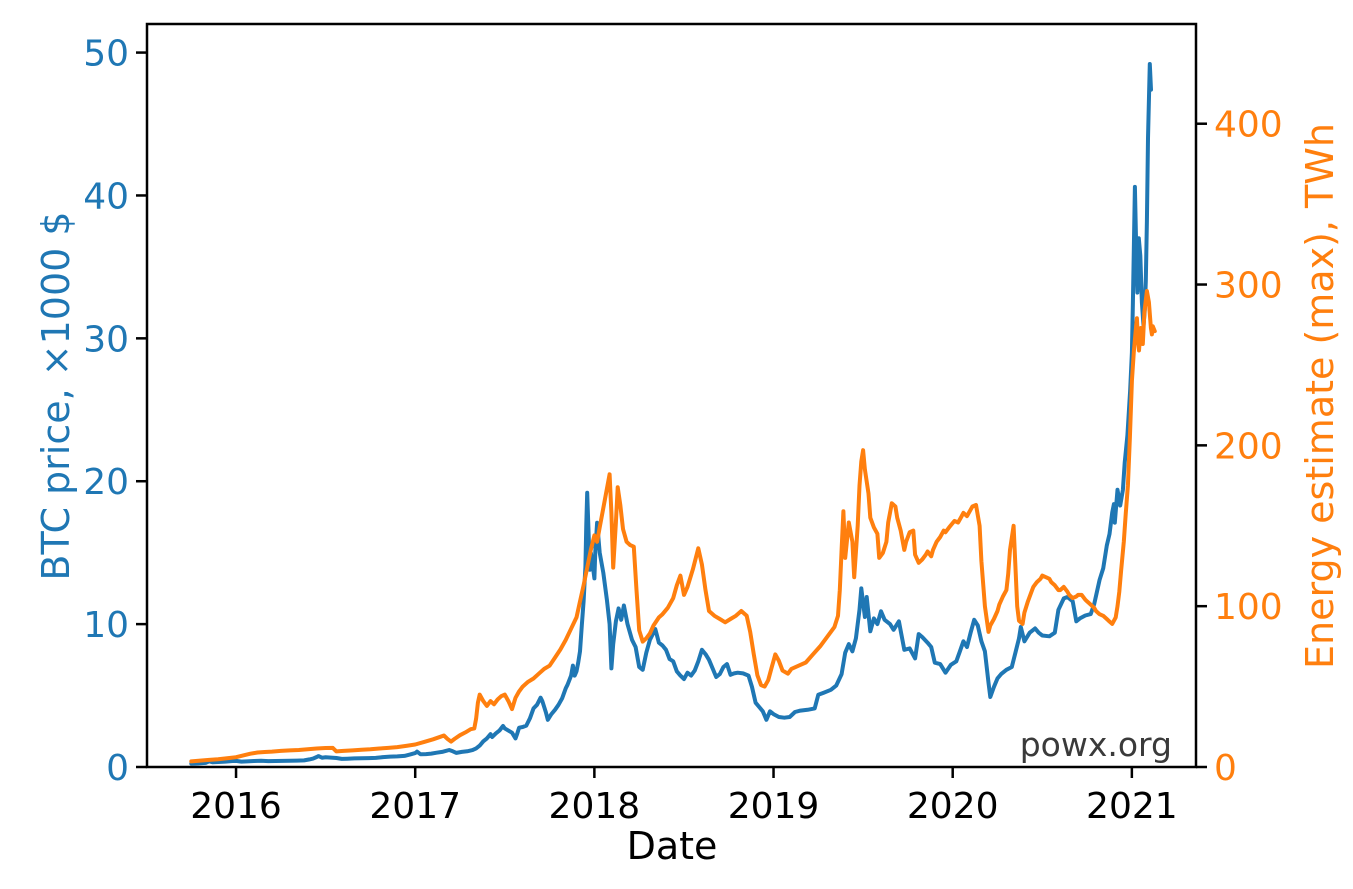 The height and width of the screenshot is (889, 1353). Describe the element at coordinates (1132, 806) in the screenshot. I see `x-tick-label: 2021` at that location.